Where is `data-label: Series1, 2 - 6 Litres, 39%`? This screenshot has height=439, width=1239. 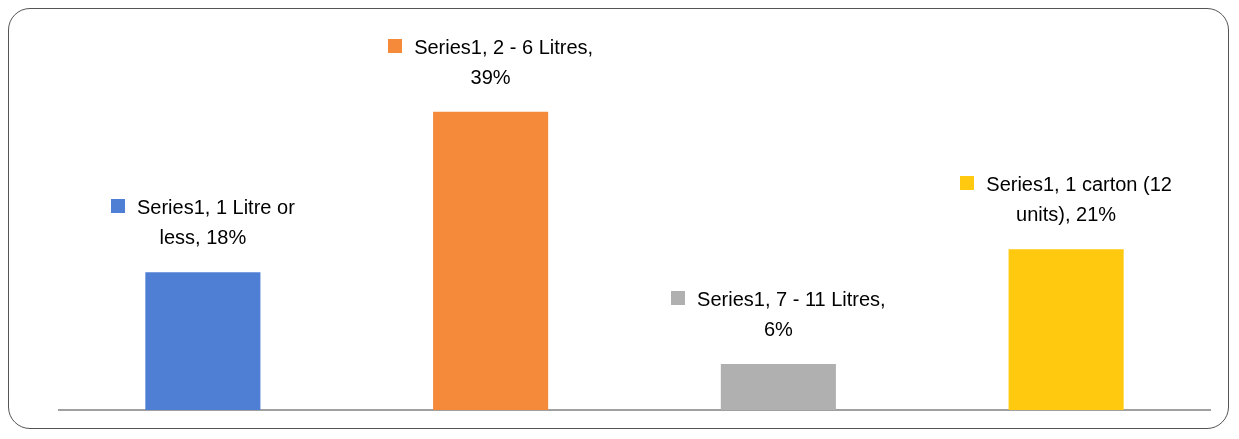
data-label: Series1, 2 - 6 Litres, 39% is located at coordinates (504, 61).